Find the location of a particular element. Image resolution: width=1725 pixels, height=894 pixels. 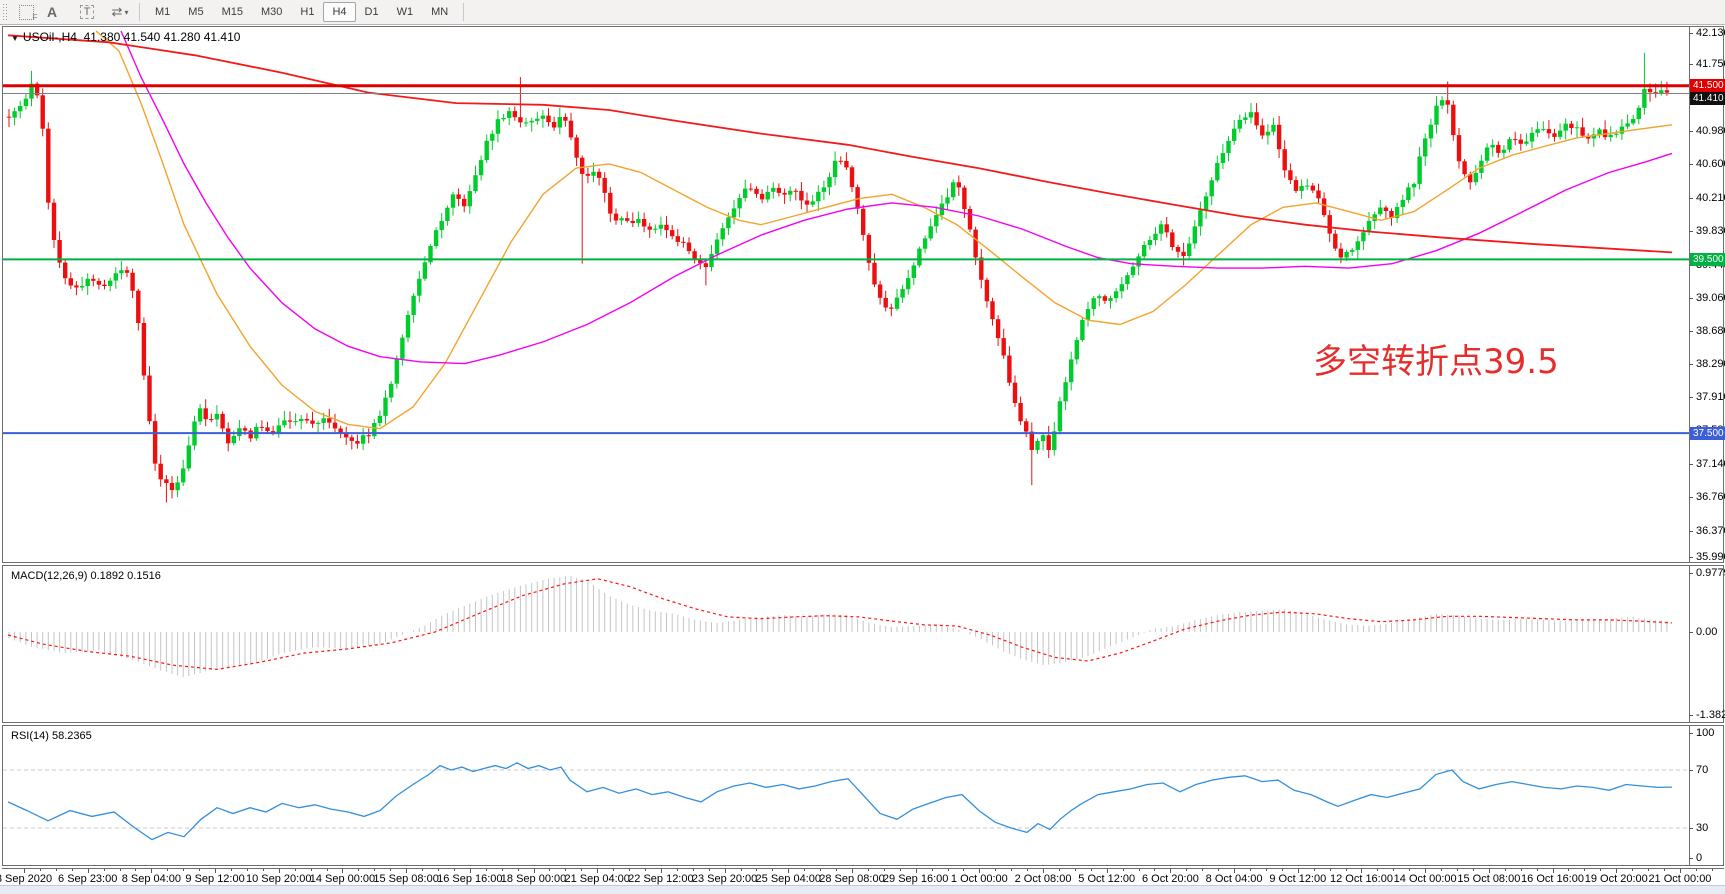

toolbar-grip is located at coordinates (5, 12).